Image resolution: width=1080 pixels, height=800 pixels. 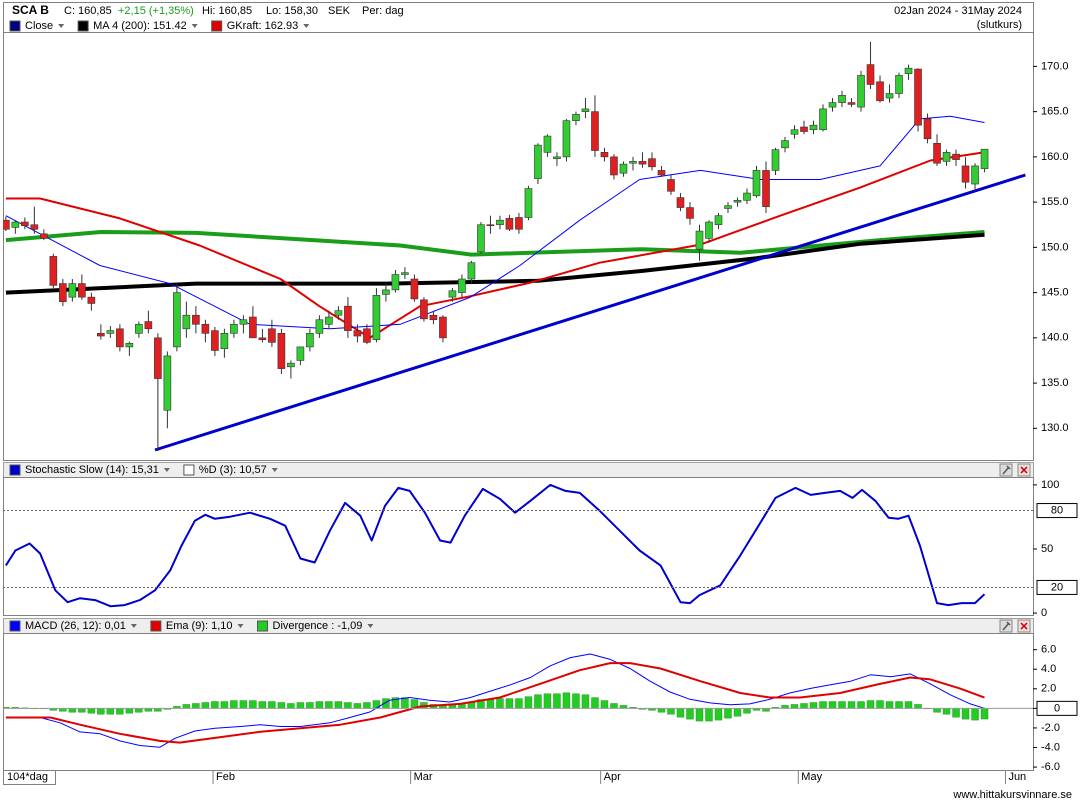 I want to click on series-line, so click(x=495, y=243).